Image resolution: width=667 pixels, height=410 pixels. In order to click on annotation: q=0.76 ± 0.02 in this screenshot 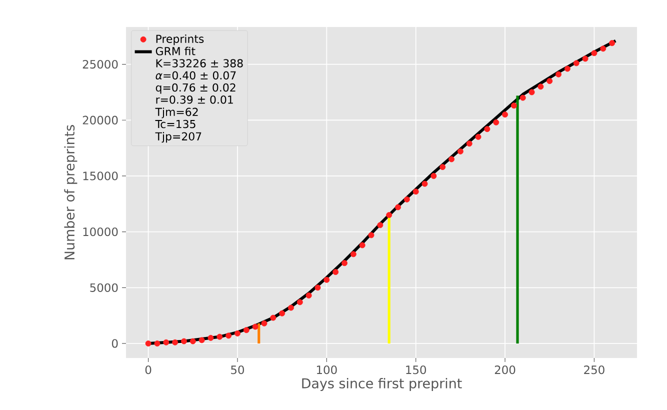, I will do `click(196, 88)`.